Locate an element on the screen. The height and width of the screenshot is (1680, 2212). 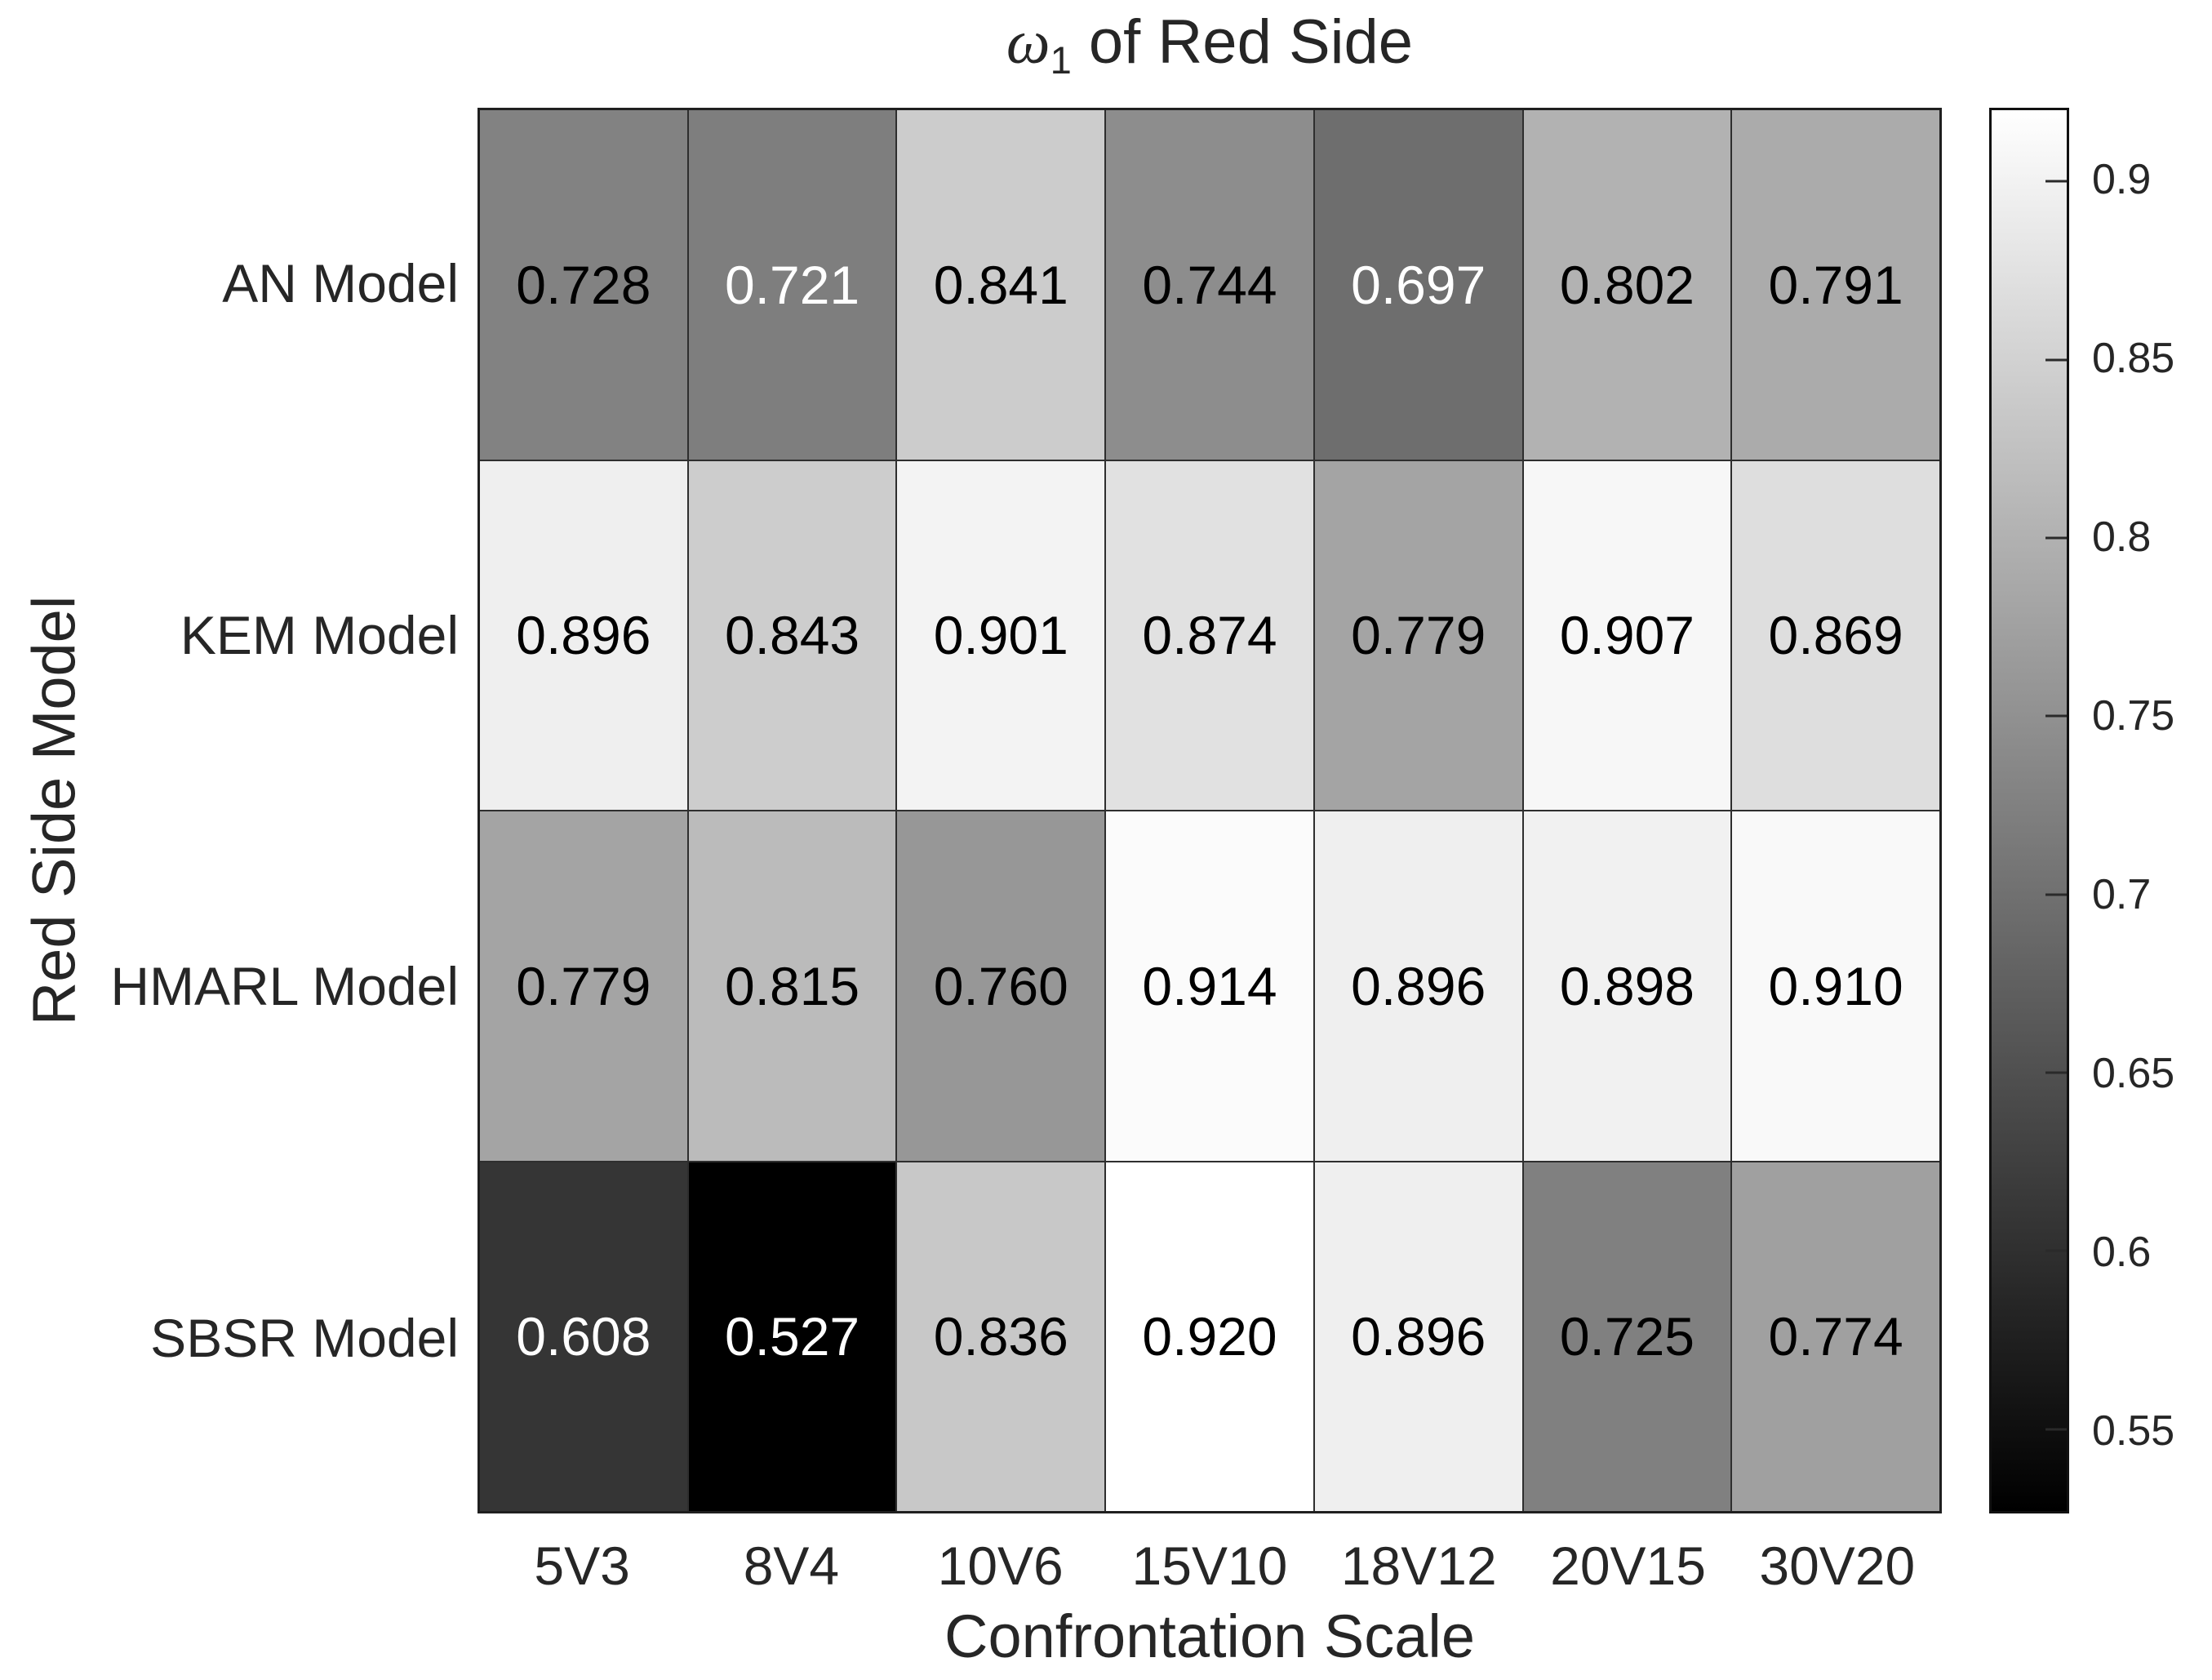
y-tick-label: HMARL Model is located at coordinates (284, 987).